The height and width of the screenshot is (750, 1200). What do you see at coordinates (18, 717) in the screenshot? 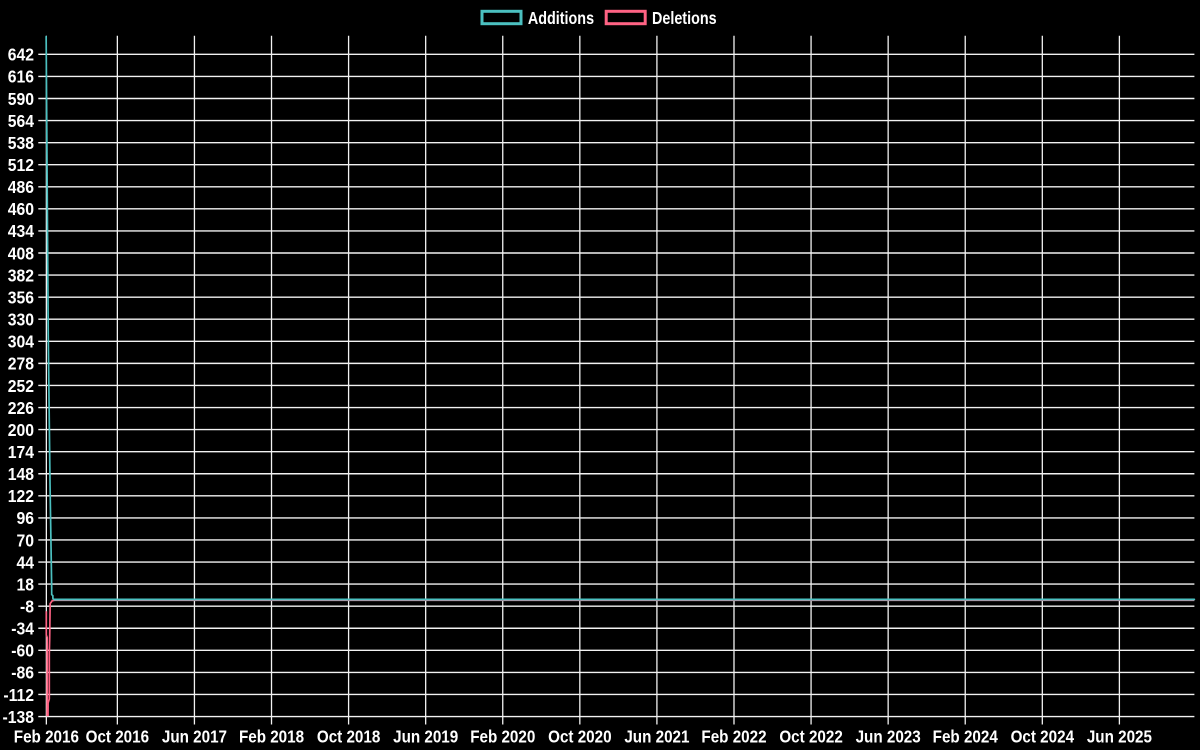
I see `svg-text: -138` at bounding box center [18, 717].